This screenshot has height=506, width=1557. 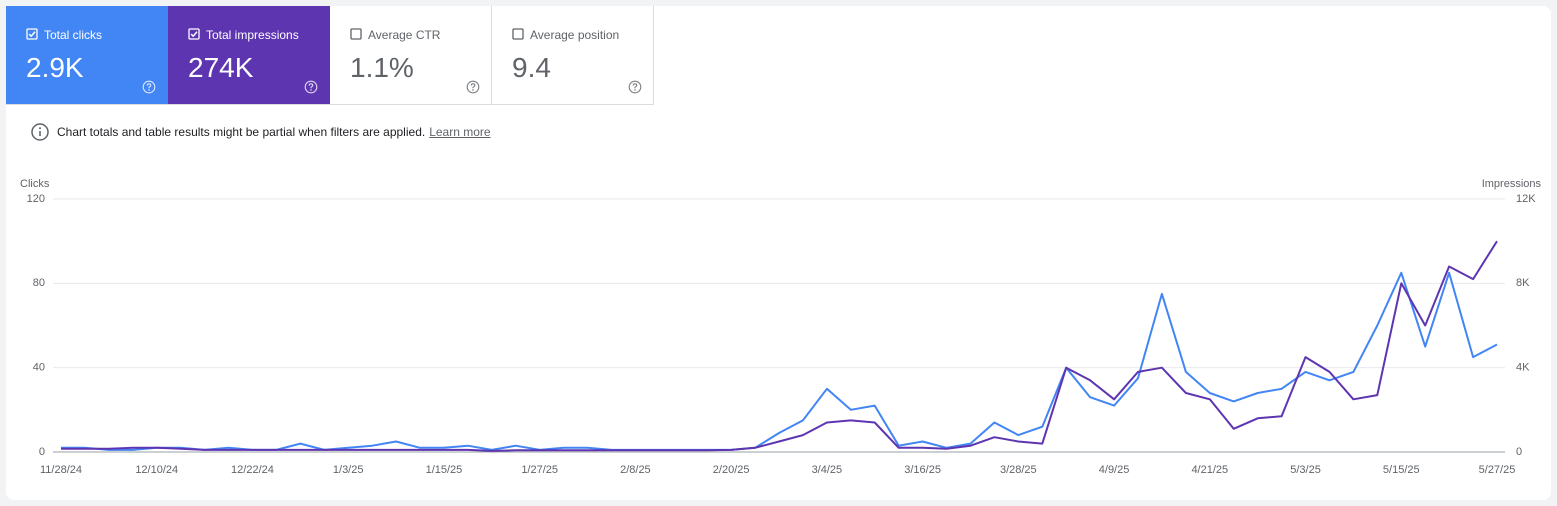 What do you see at coordinates (731, 470) in the screenshot?
I see `x-tick-label: 2/20/25` at bounding box center [731, 470].